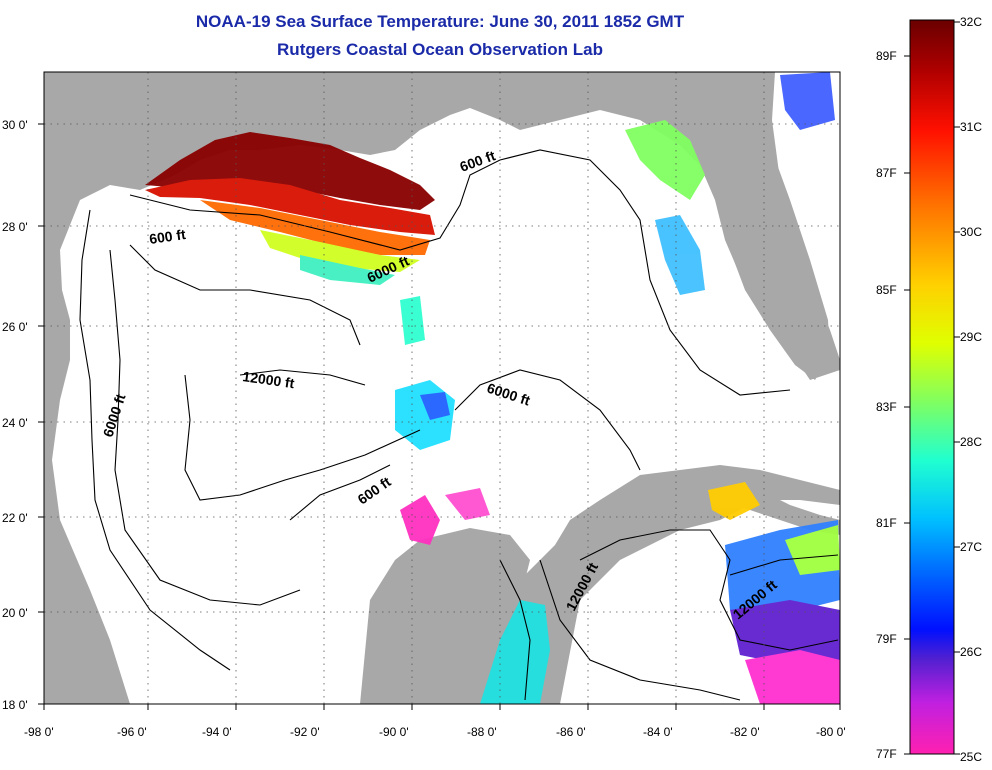 The height and width of the screenshot is (770, 992). Describe the element at coordinates (932, 387) in the screenshot. I see `colorbar-gradient` at that location.